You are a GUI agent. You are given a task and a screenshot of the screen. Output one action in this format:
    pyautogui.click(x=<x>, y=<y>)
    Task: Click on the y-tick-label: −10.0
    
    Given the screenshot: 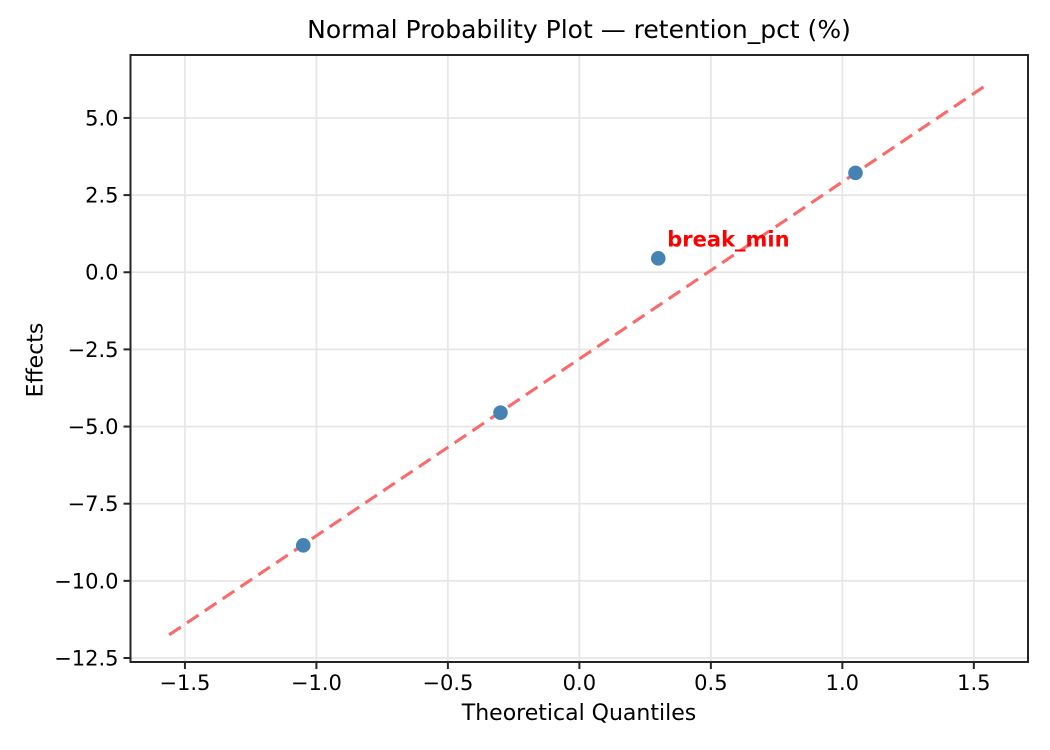 What is the action you would take?
    pyautogui.click(x=86, y=581)
    